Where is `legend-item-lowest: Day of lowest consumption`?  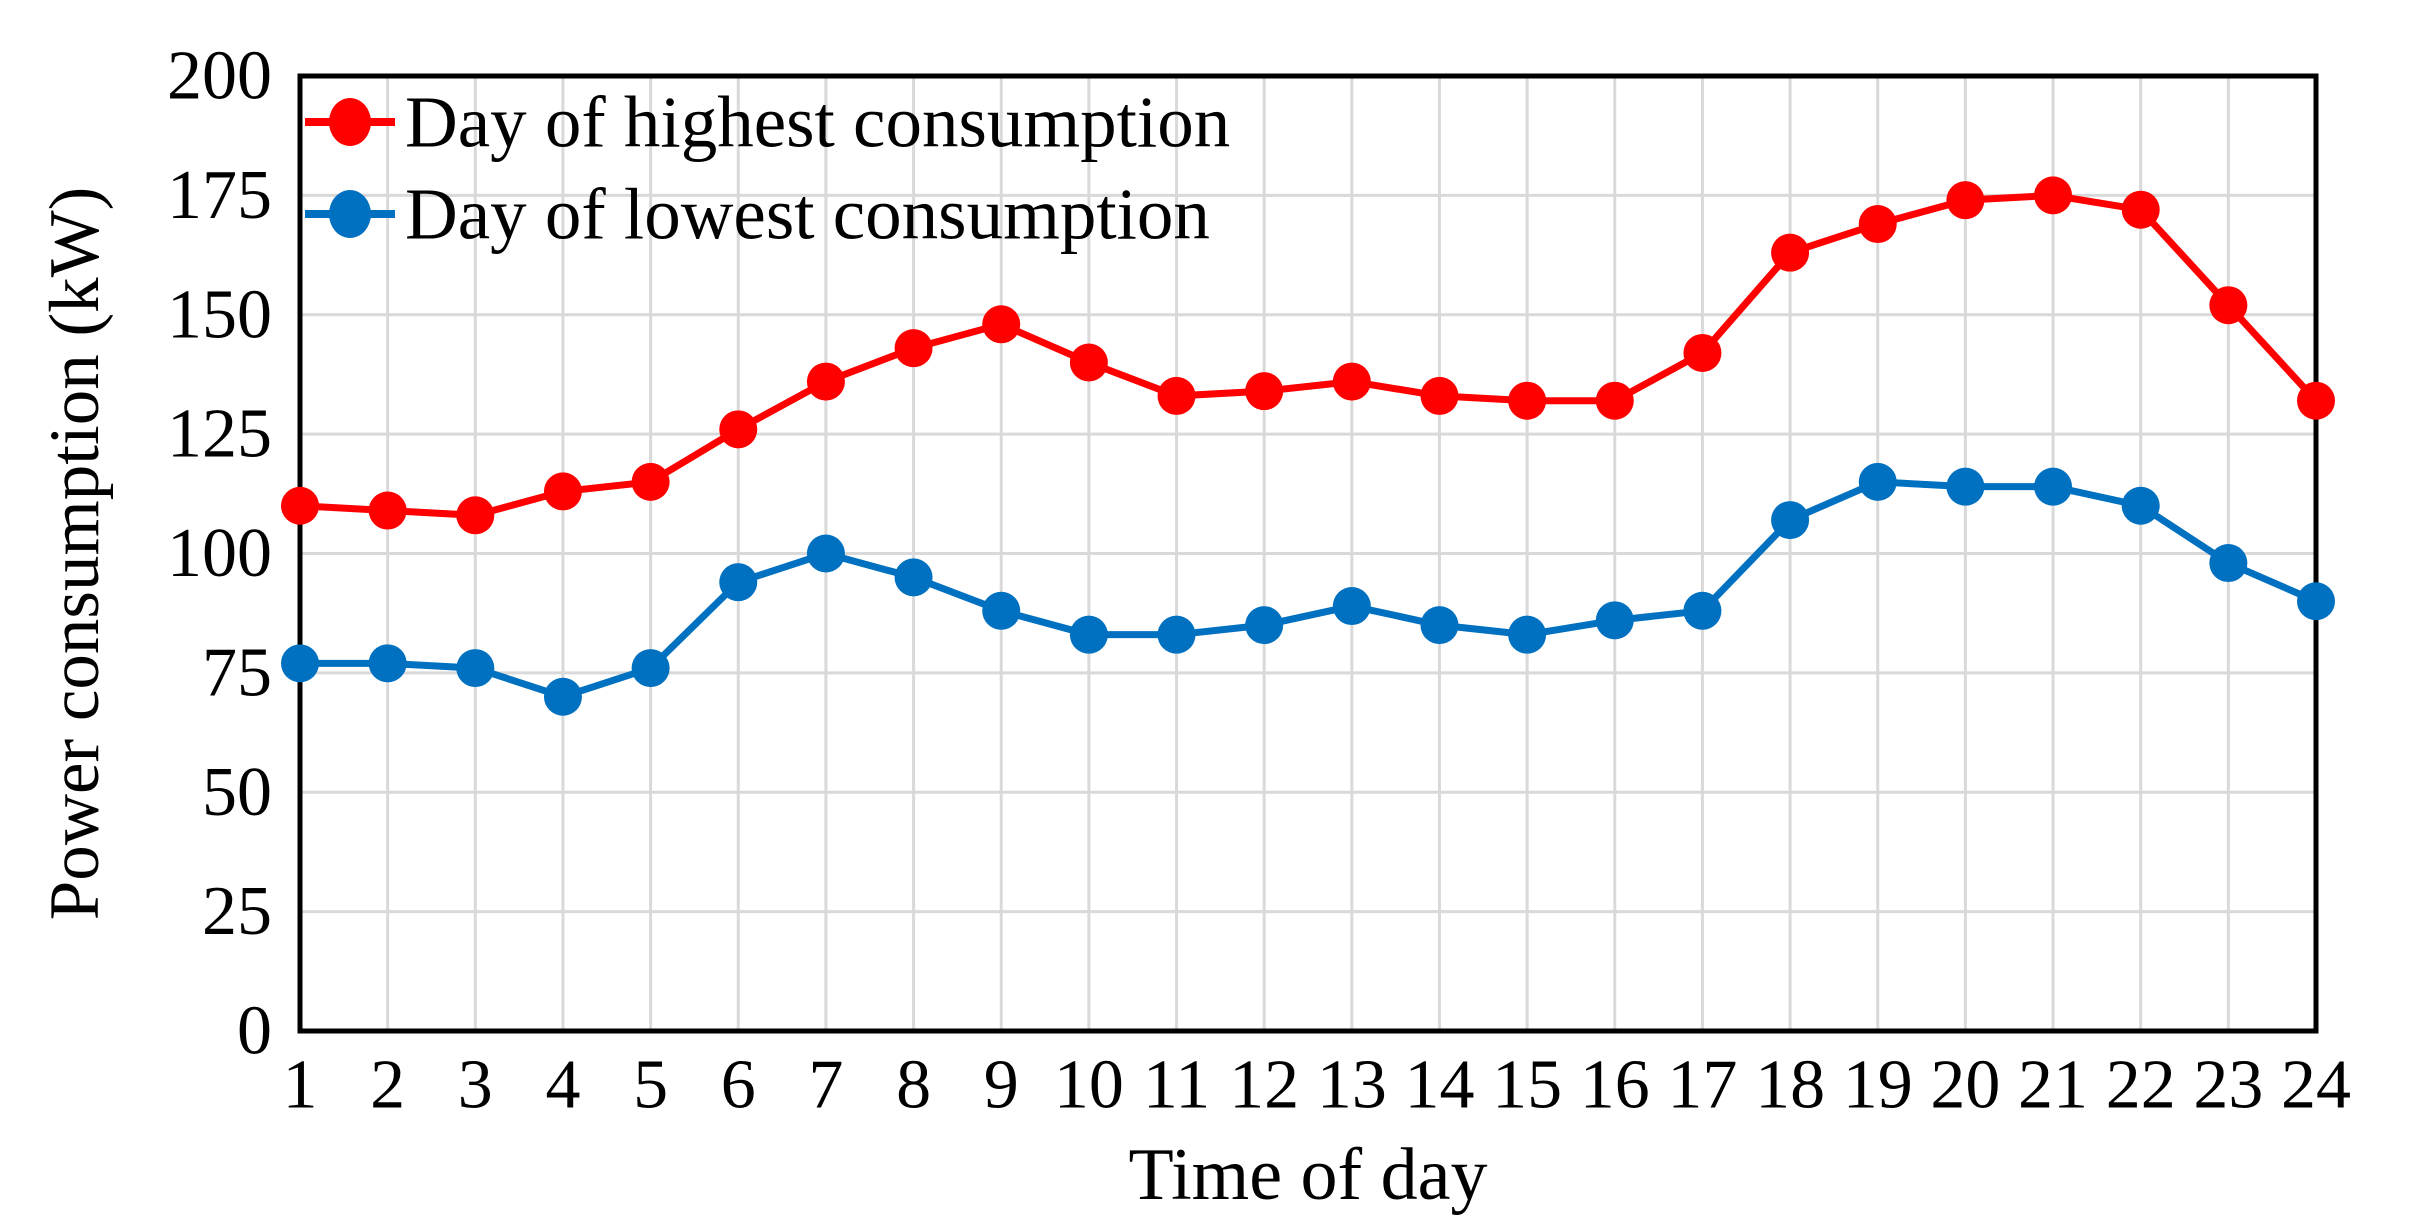
legend-item-lowest: Day of lowest consumption is located at coordinates (757, 214).